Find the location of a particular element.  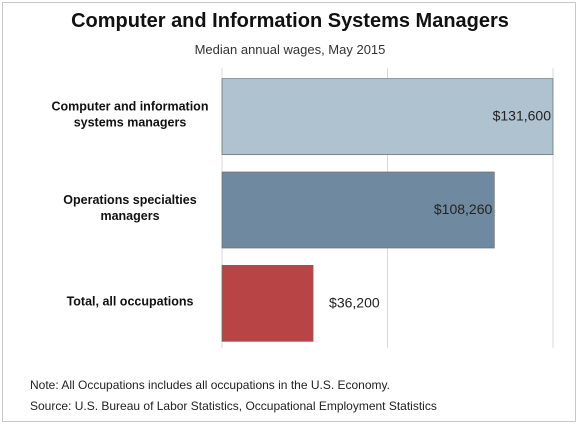

category-label-line: Total, all occupations is located at coordinates (130, 301).